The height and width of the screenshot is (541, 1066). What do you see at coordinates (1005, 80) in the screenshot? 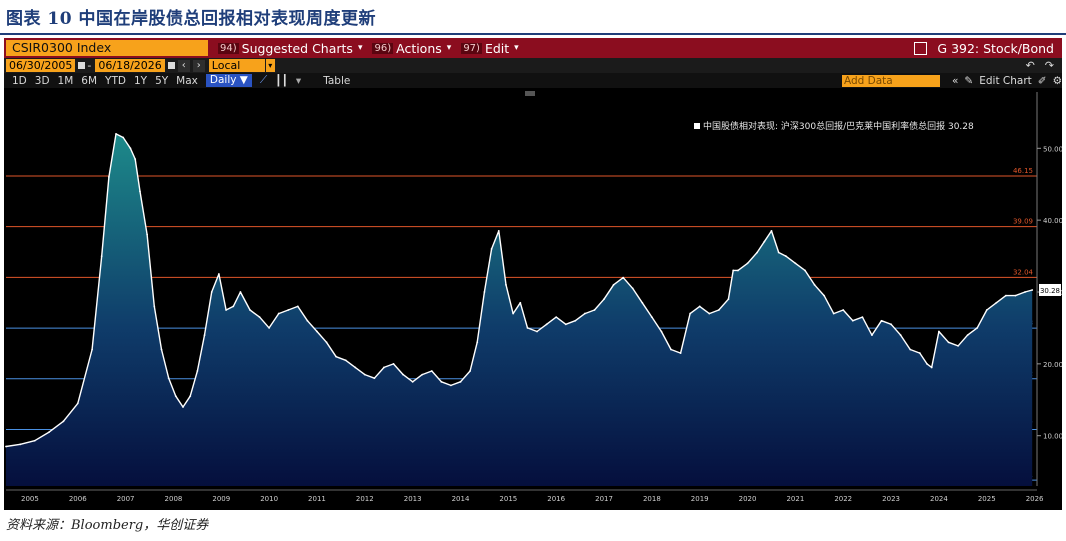
I see `edit-chart-button: Edit Chart` at bounding box center [1005, 80].